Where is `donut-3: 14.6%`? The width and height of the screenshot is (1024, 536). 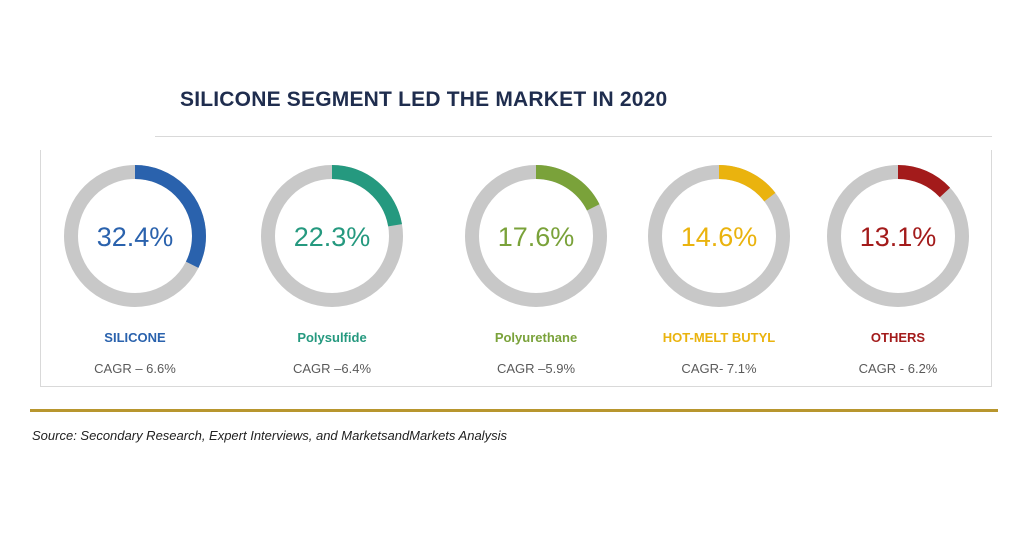 donut-3: 14.6% is located at coordinates (719, 236).